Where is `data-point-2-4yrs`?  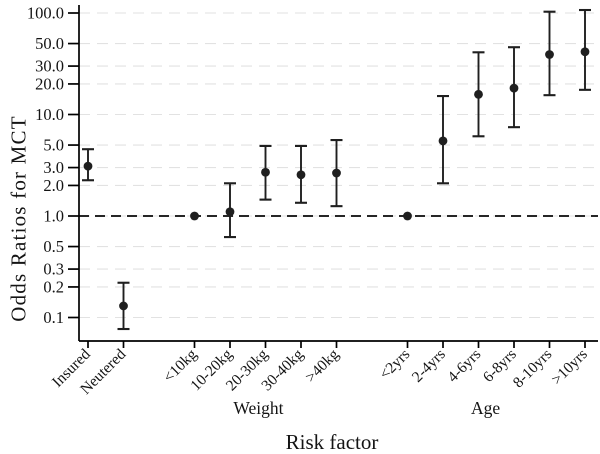
data-point-2-4yrs is located at coordinates (443, 141).